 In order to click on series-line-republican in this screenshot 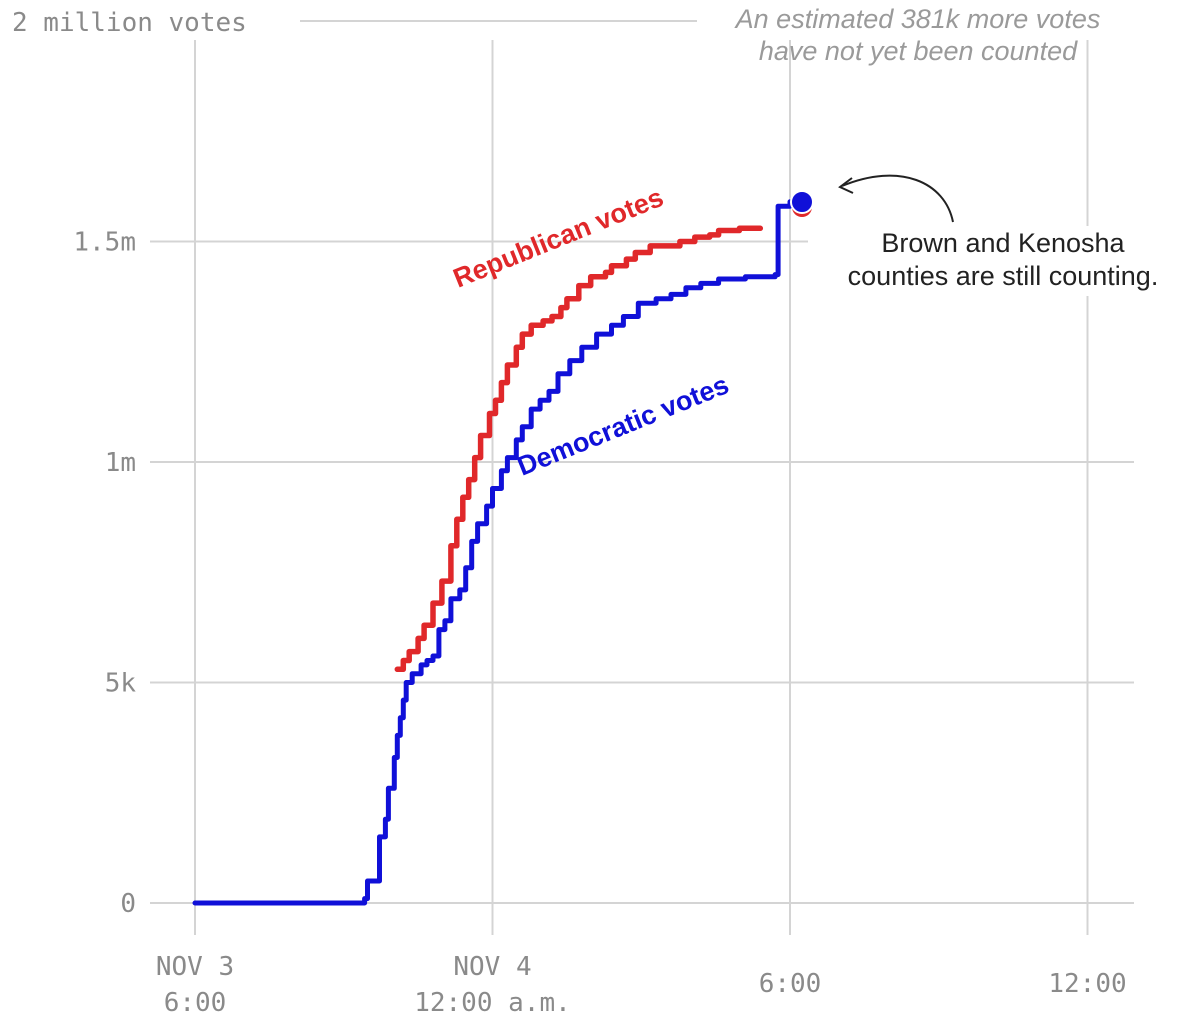, I will do `click(579, 449)`.